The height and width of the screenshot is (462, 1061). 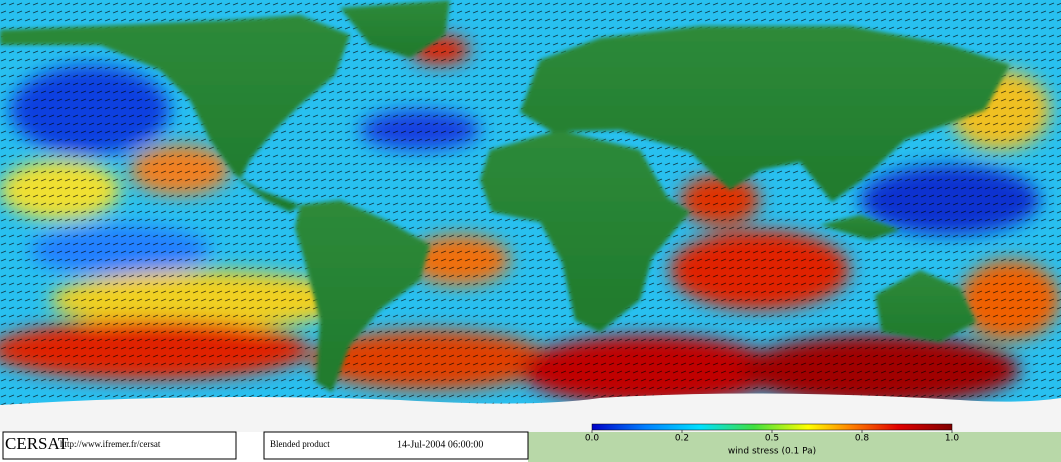 What do you see at coordinates (300, 444) in the screenshot?
I see `product: Blended product` at bounding box center [300, 444].